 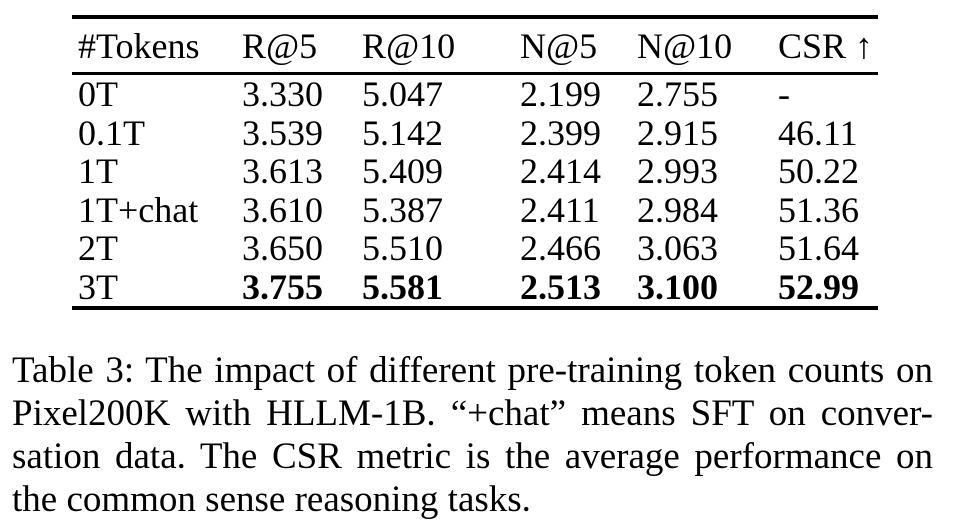 What do you see at coordinates (560, 286) in the screenshot?
I see `cell-n5: 2.513` at bounding box center [560, 286].